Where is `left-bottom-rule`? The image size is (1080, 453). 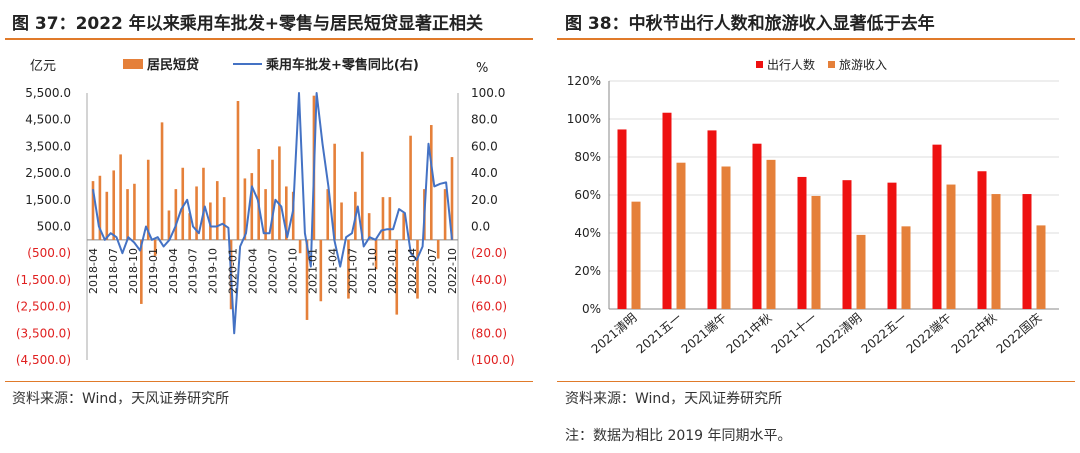 left-bottom-rule is located at coordinates (269, 381).